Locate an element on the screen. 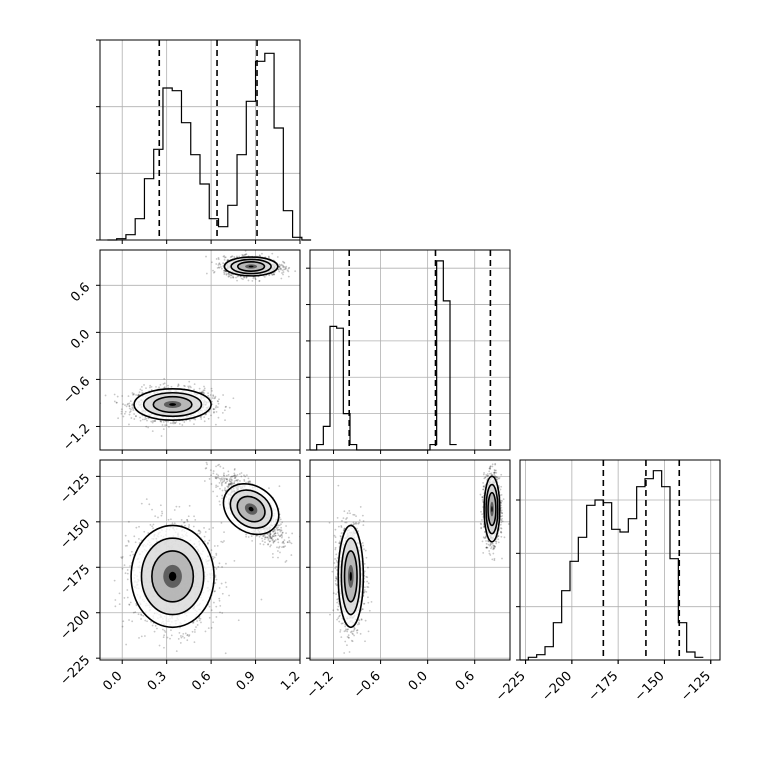 This screenshot has height=760, width=760. x-tick-label: 1.2 is located at coordinates (290, 681).